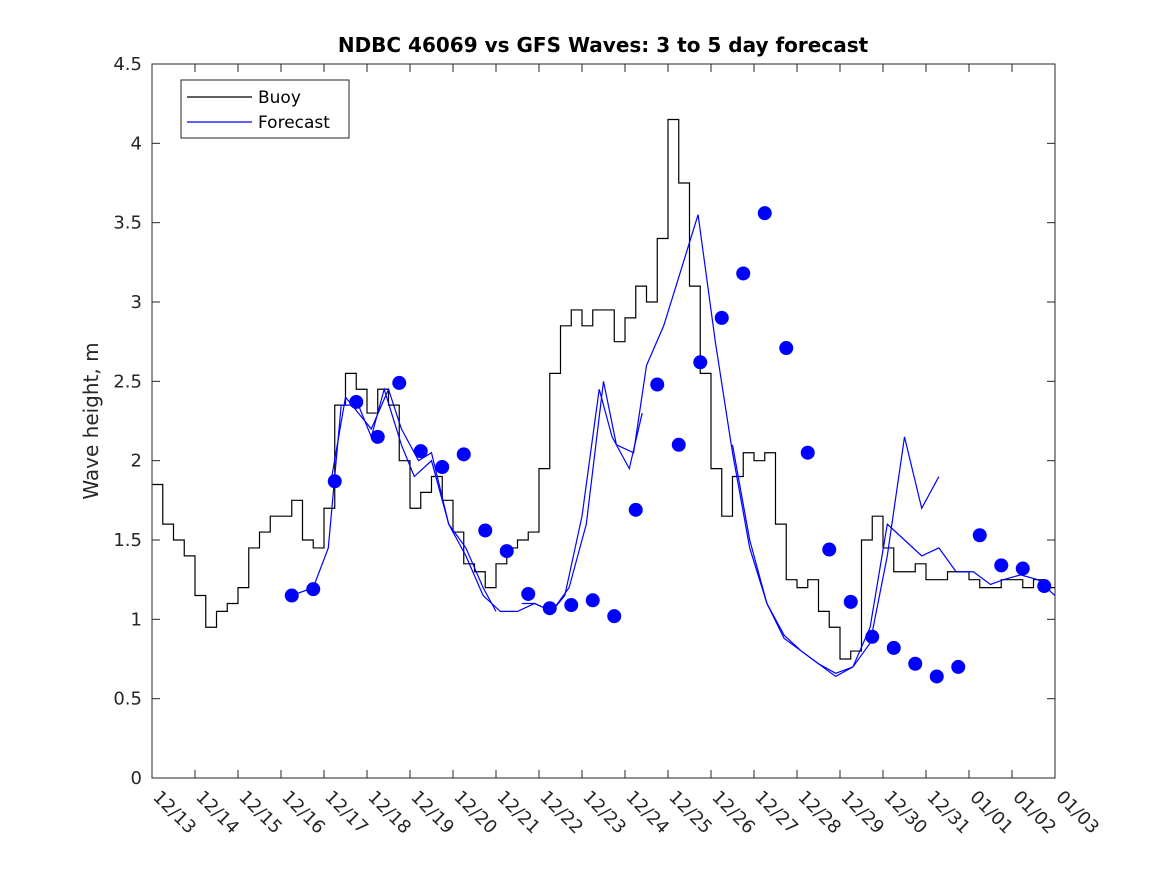 This screenshot has height=875, width=1167. Describe the element at coordinates (91, 420) in the screenshot. I see `y-axis-label: Wave height, m` at that location.